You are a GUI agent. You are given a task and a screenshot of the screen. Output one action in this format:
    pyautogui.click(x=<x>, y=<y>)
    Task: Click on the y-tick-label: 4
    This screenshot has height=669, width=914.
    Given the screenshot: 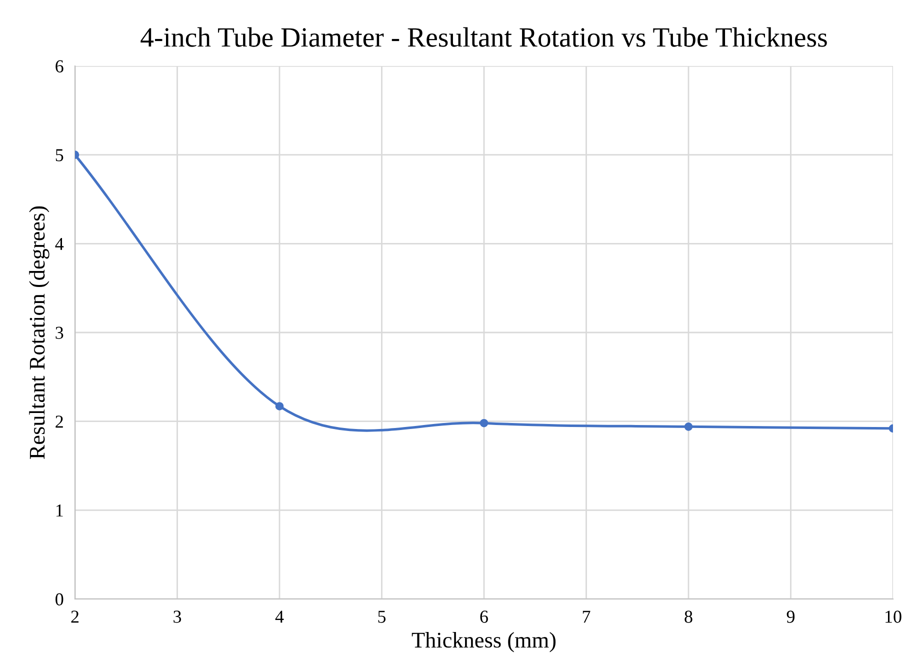 What is the action you would take?
    pyautogui.click(x=59, y=244)
    